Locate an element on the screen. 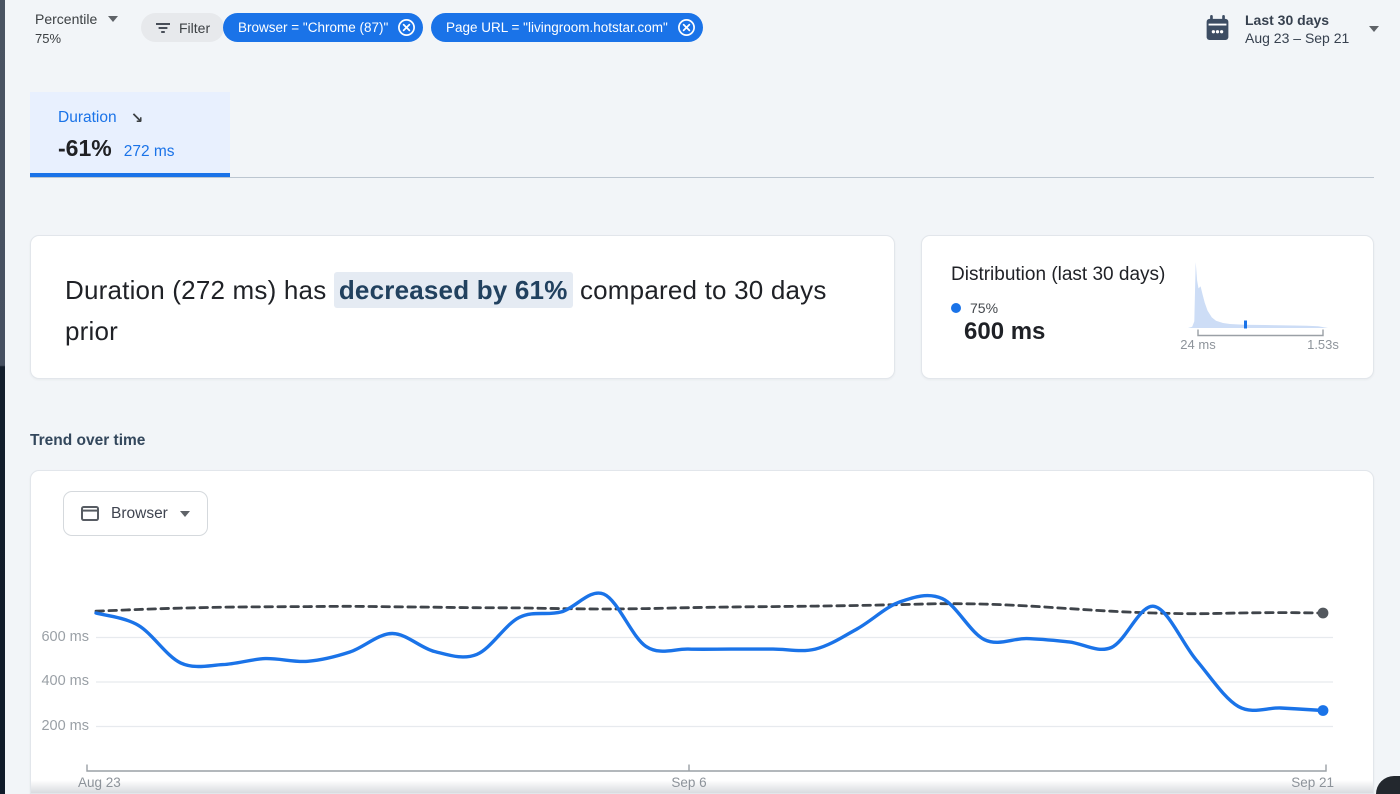  x-axis-tick: Aug 23 is located at coordinates (99, 782).